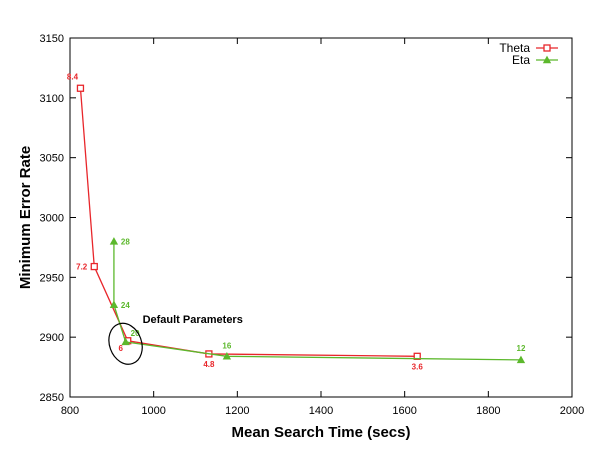 The height and width of the screenshot is (467, 600). I want to click on x-tick-label: 2000, so click(572, 411).